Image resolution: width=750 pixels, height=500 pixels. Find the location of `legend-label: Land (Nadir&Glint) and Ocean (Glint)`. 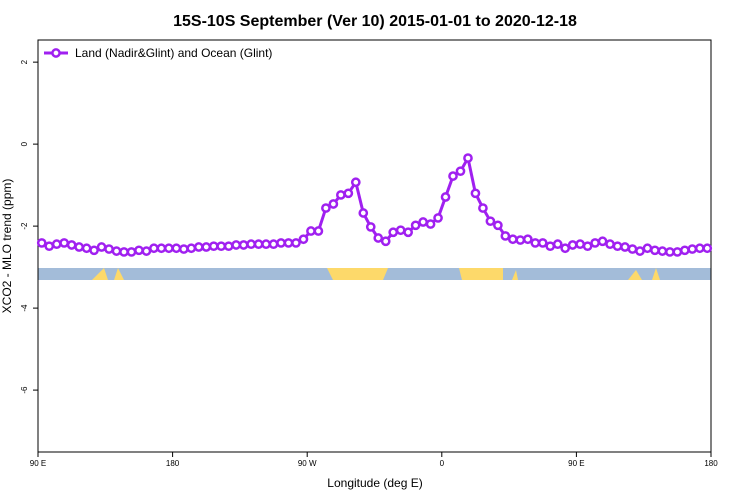

legend-label: Land (Nadir&Glint) and Ocean (Glint) is located at coordinates (173, 53).